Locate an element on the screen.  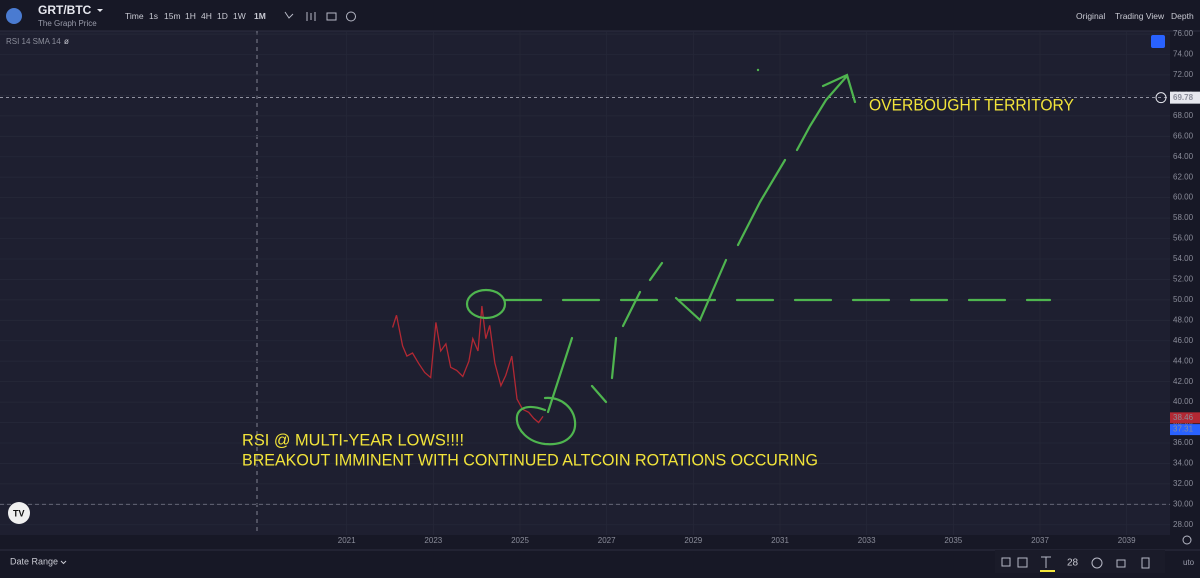
x-tick-label: 2027 is located at coordinates (607, 540).